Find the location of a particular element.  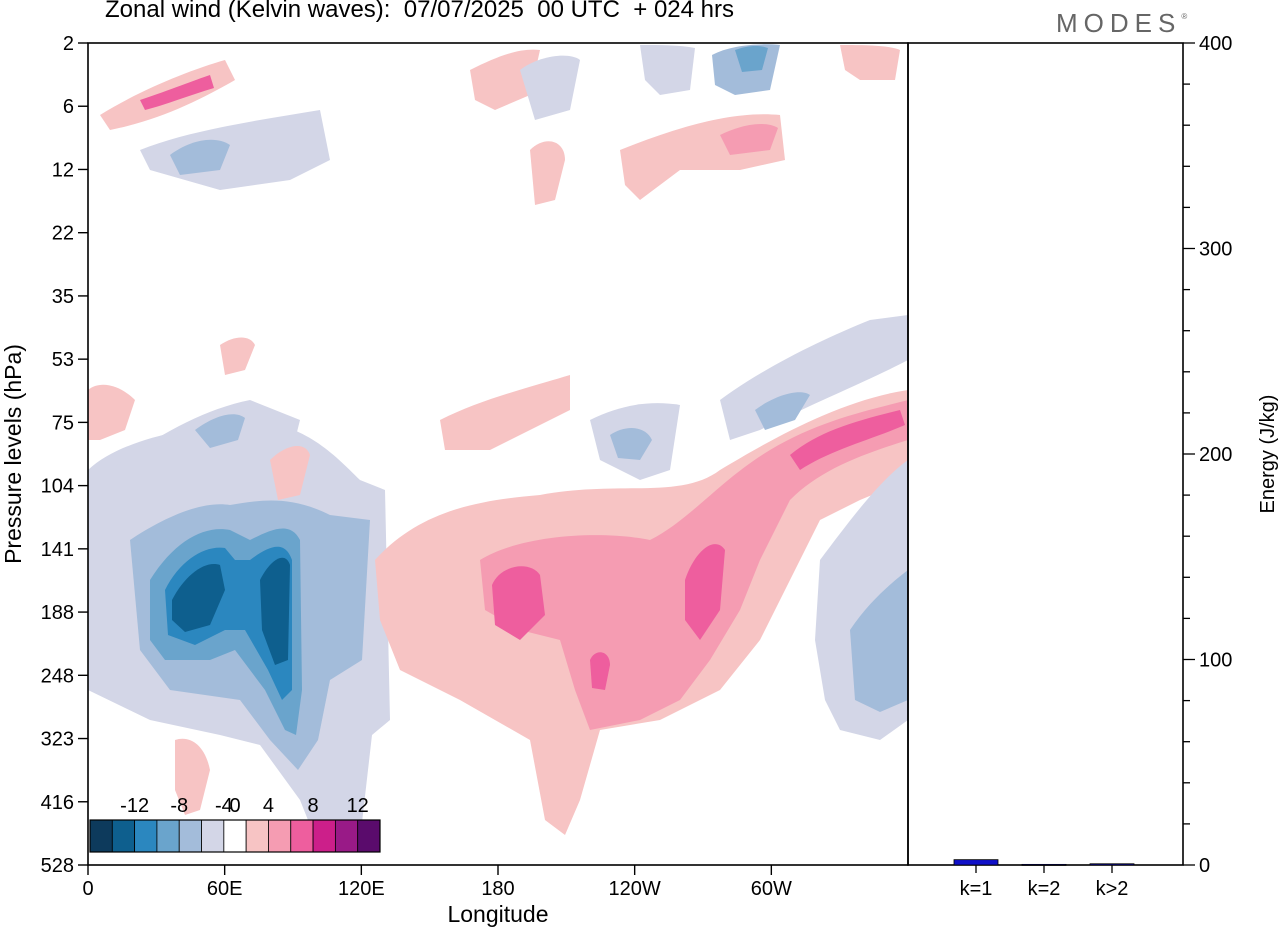

energy-tick-label: 200 is located at coordinates (1215, 455).